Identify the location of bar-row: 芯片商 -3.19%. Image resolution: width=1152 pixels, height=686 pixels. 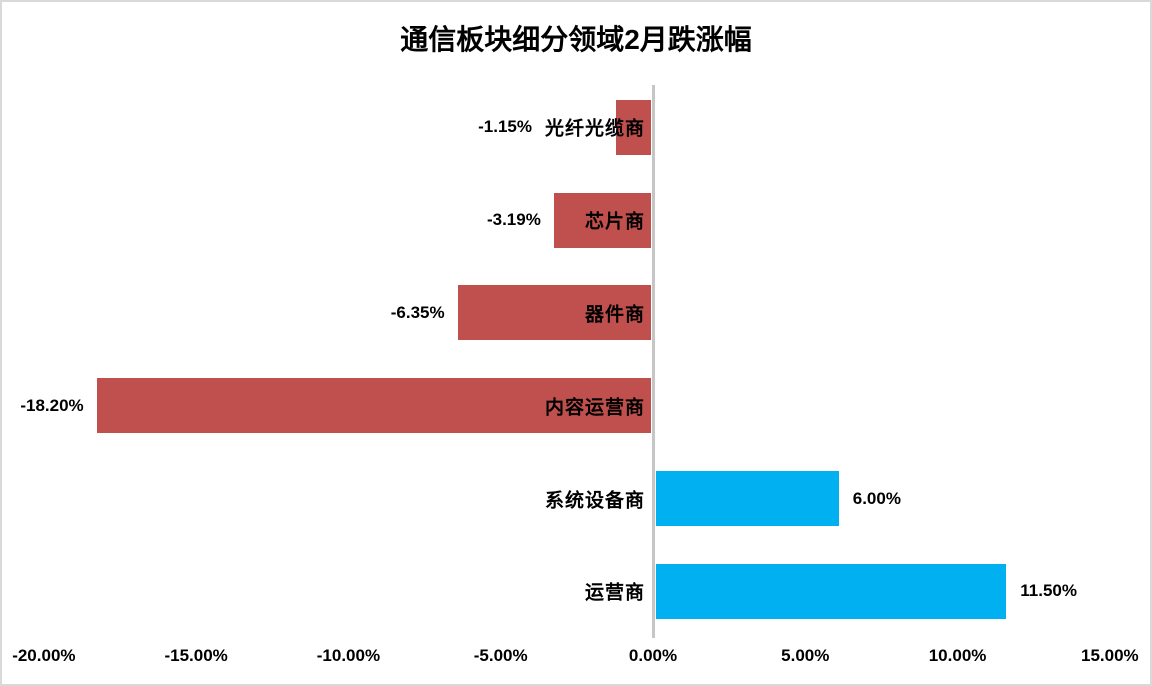
(576, 220).